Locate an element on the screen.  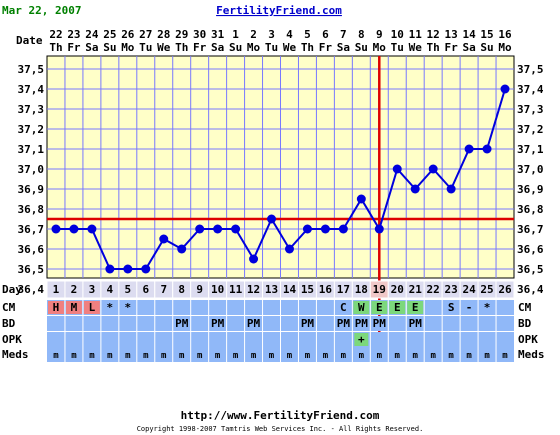
y-tick-label-left: 37,3 is located at coordinates (31, 109).